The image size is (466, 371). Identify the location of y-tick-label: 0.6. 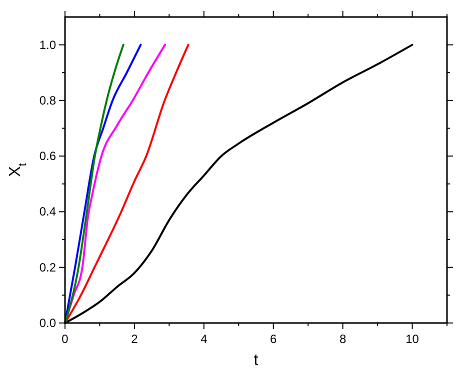
(47, 156).